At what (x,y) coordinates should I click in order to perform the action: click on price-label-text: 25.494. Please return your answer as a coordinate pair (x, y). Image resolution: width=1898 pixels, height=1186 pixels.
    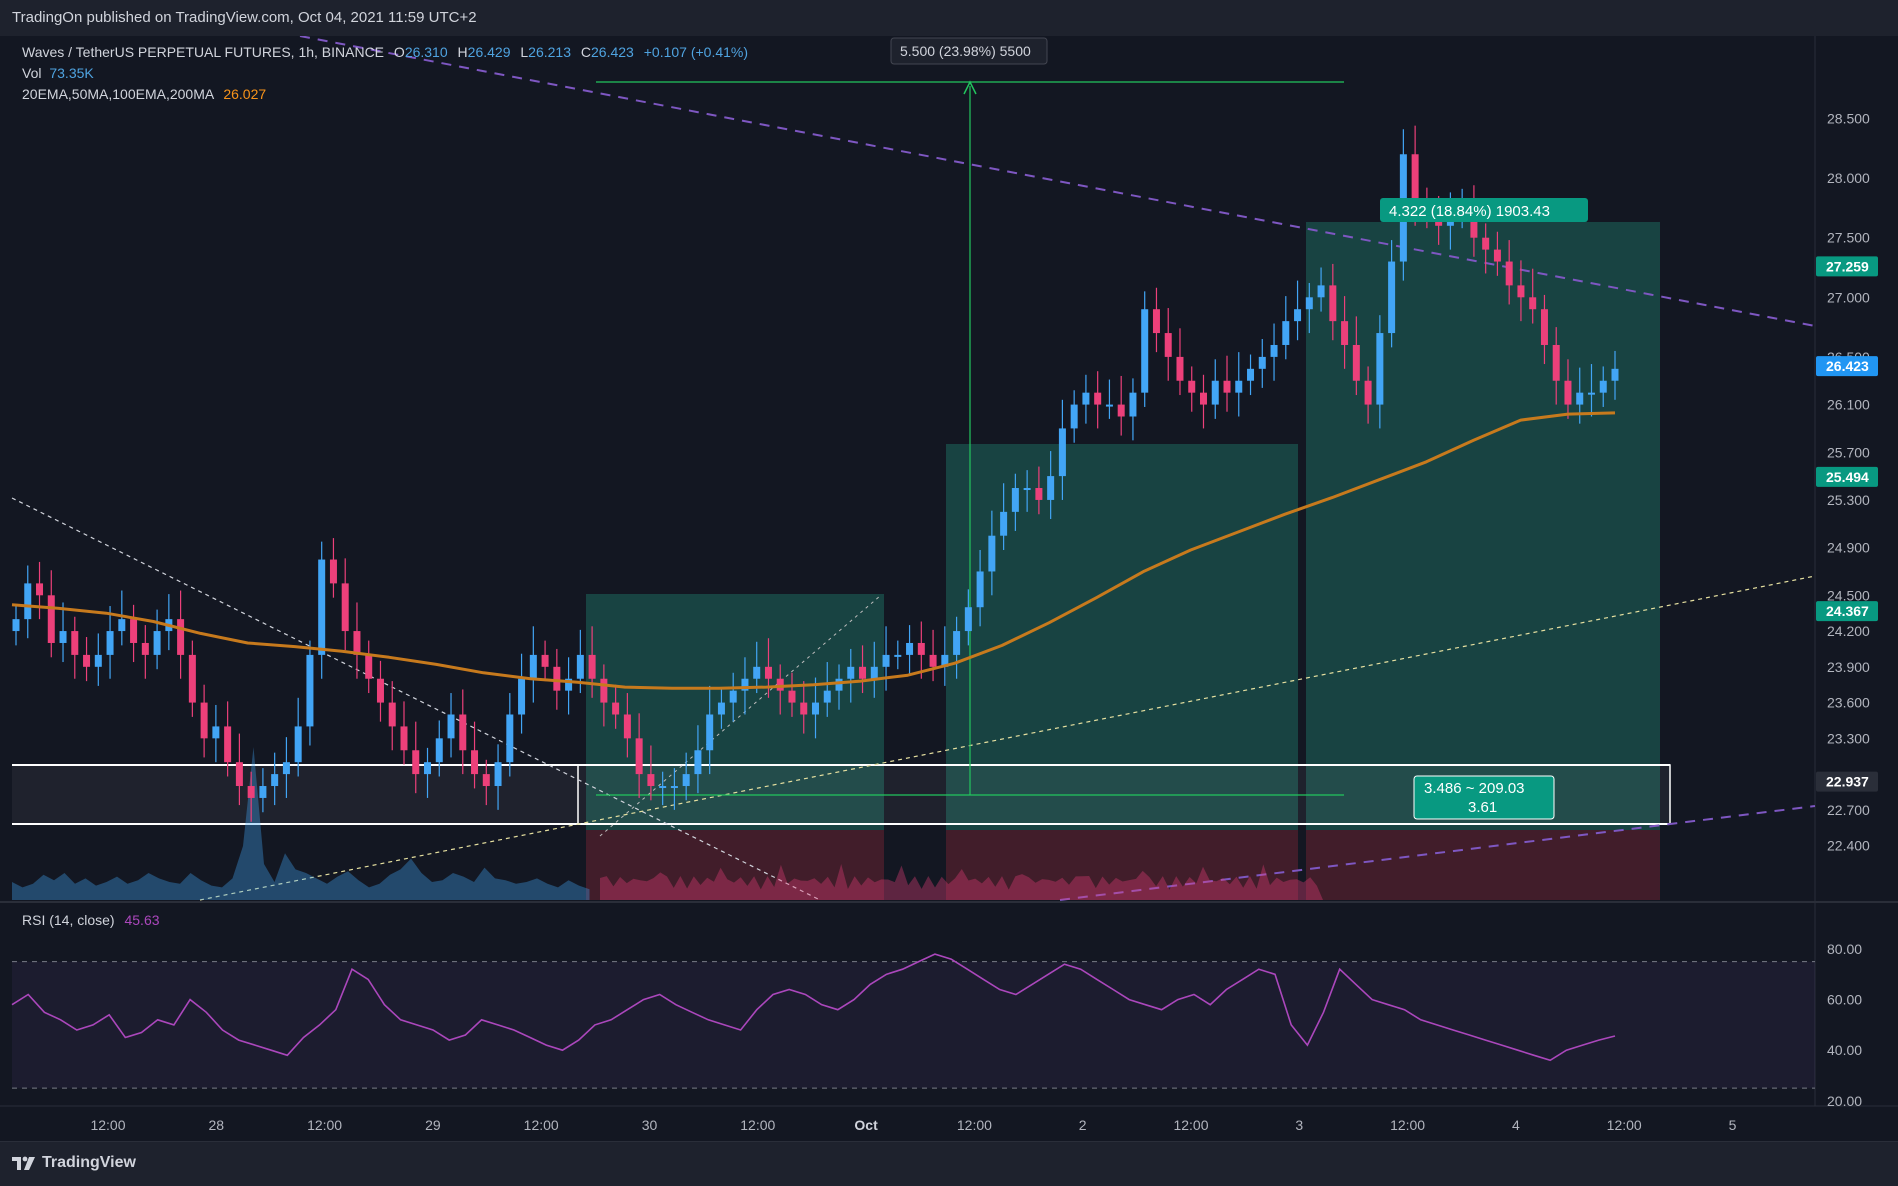
    Looking at the image, I should click on (1847, 477).